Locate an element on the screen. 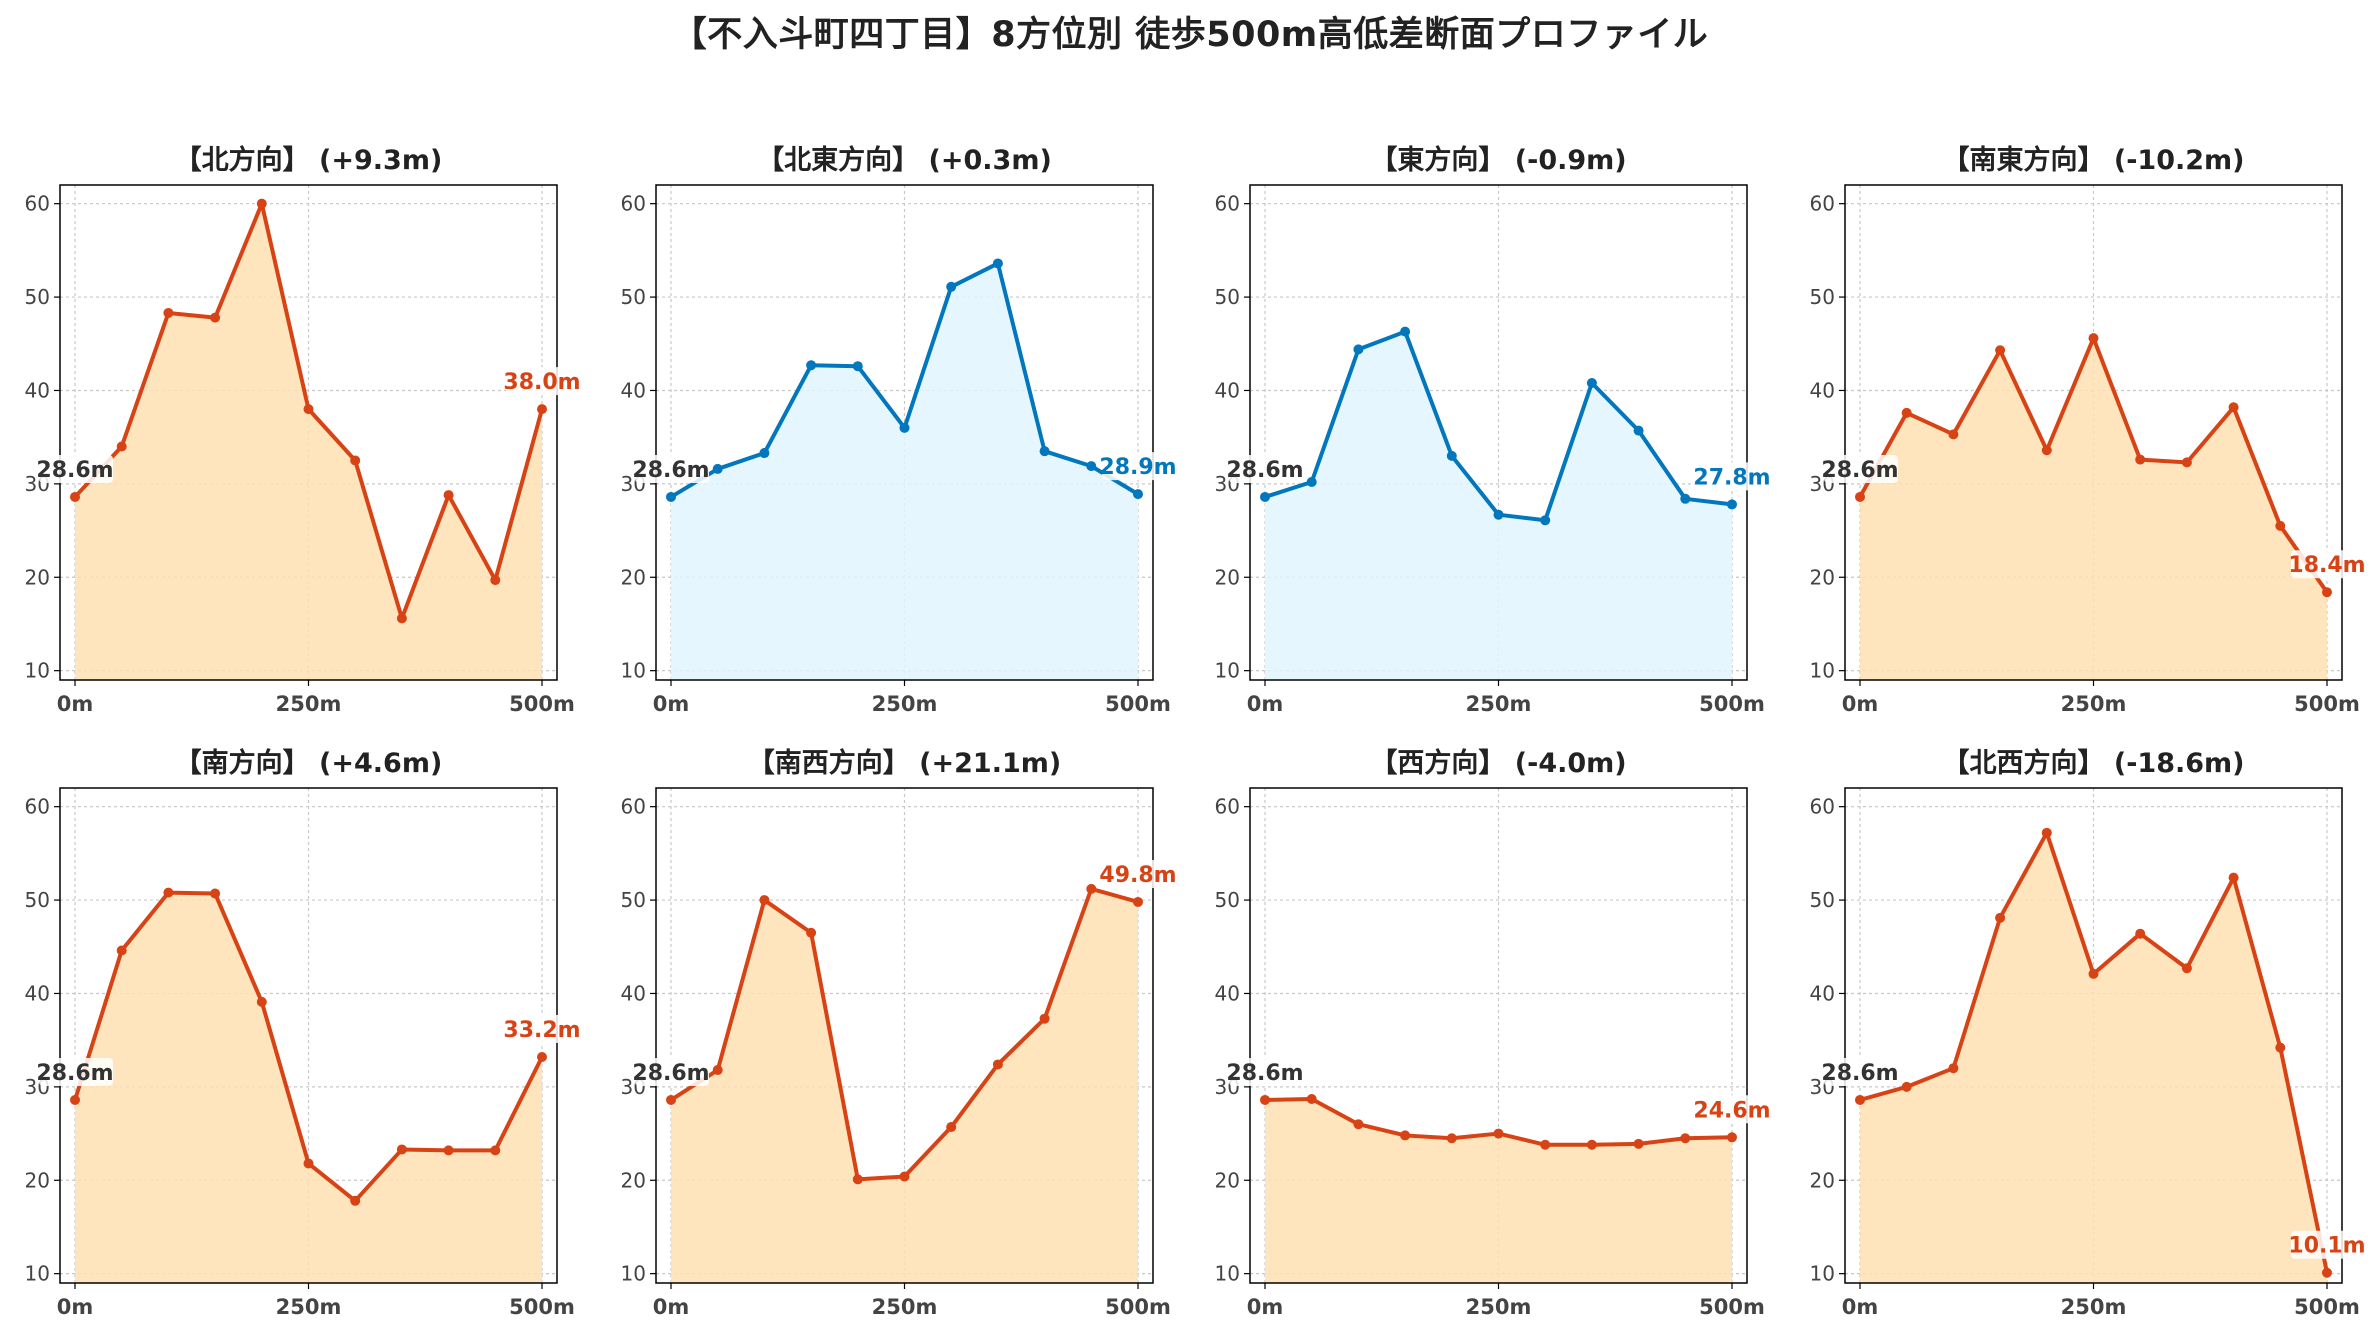 Image resolution: width=2380 pixels, height=1340 pixels. end-elevation-label: 49.8m is located at coordinates (1137, 875).